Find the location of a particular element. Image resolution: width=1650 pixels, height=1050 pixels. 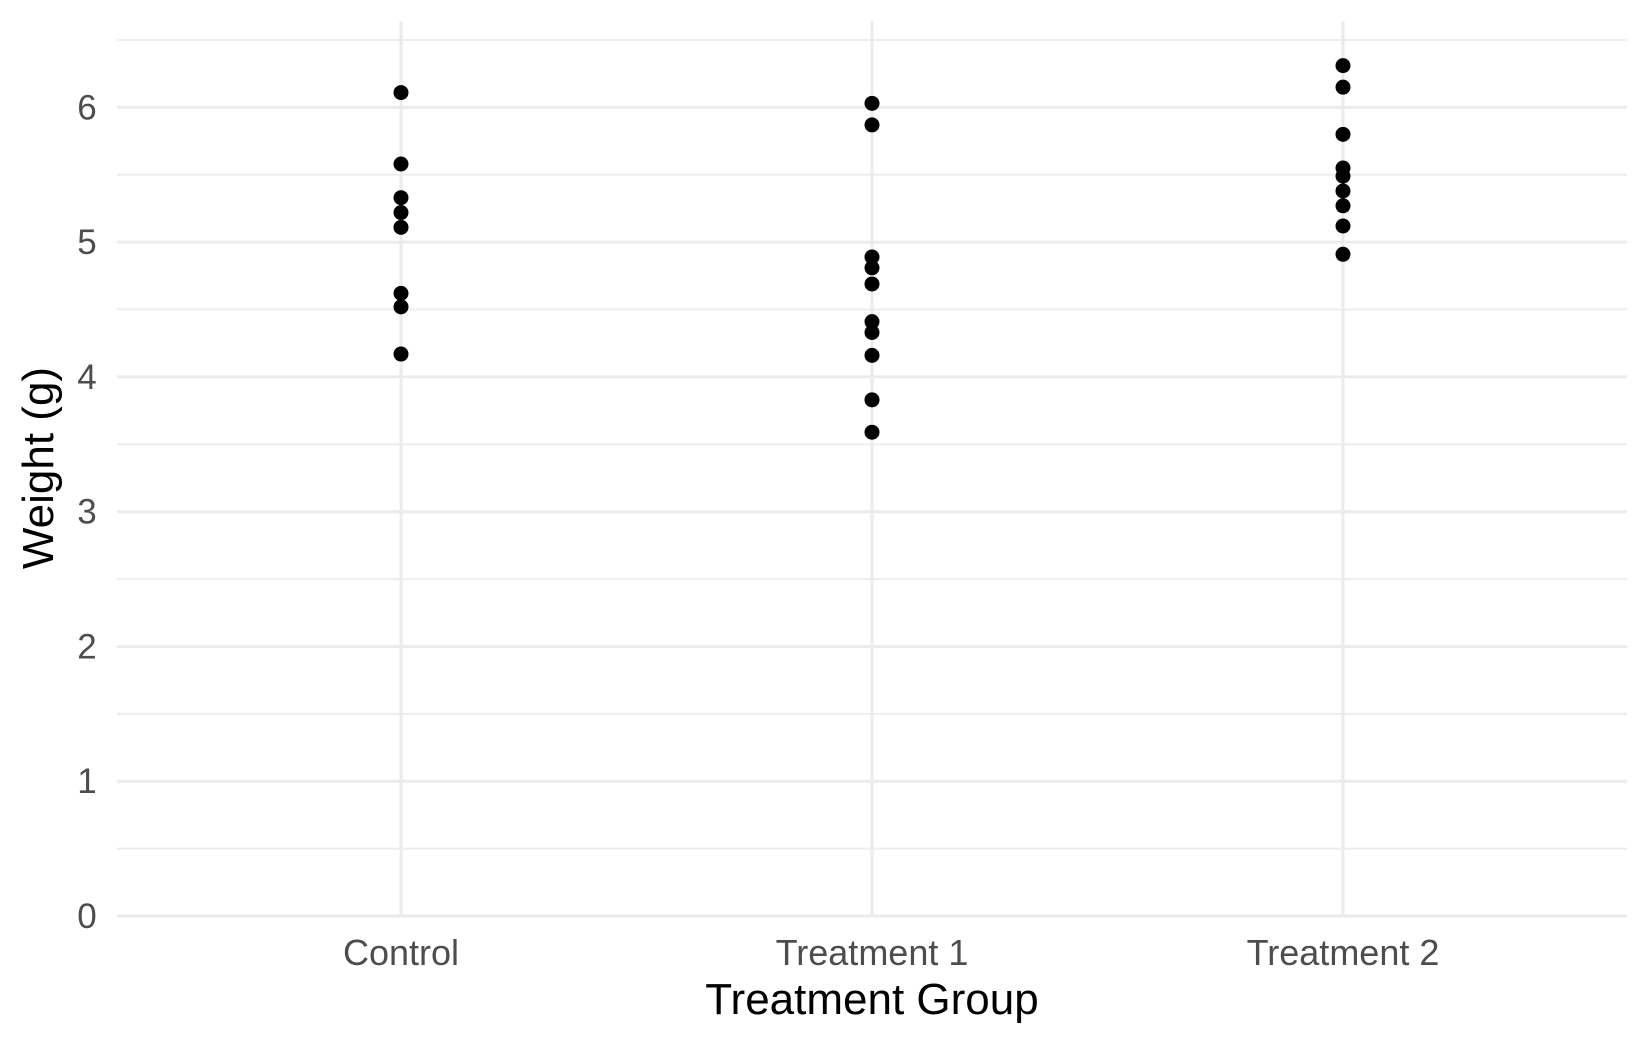

y-axis-tick-labels: 0 1 2 3 4 5 6 is located at coordinates (86, 512).